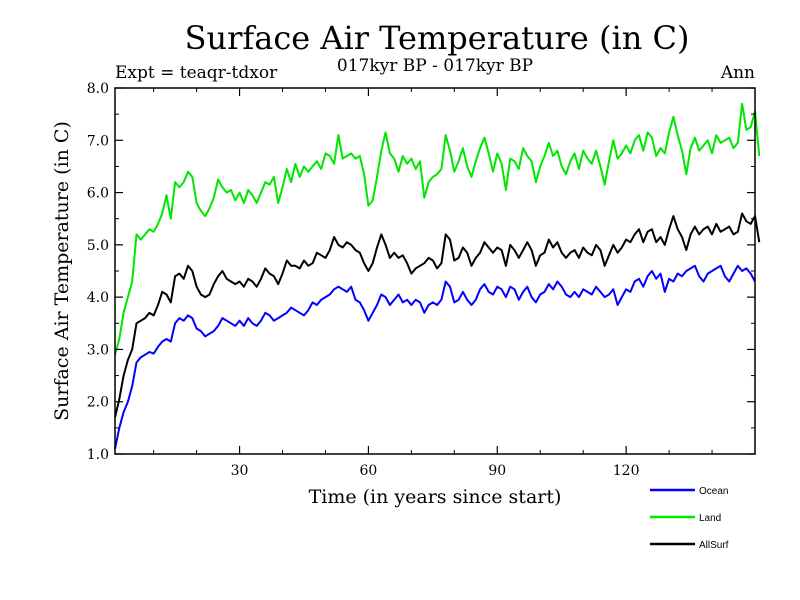  I want to click on season-label: Ann, so click(737, 73).